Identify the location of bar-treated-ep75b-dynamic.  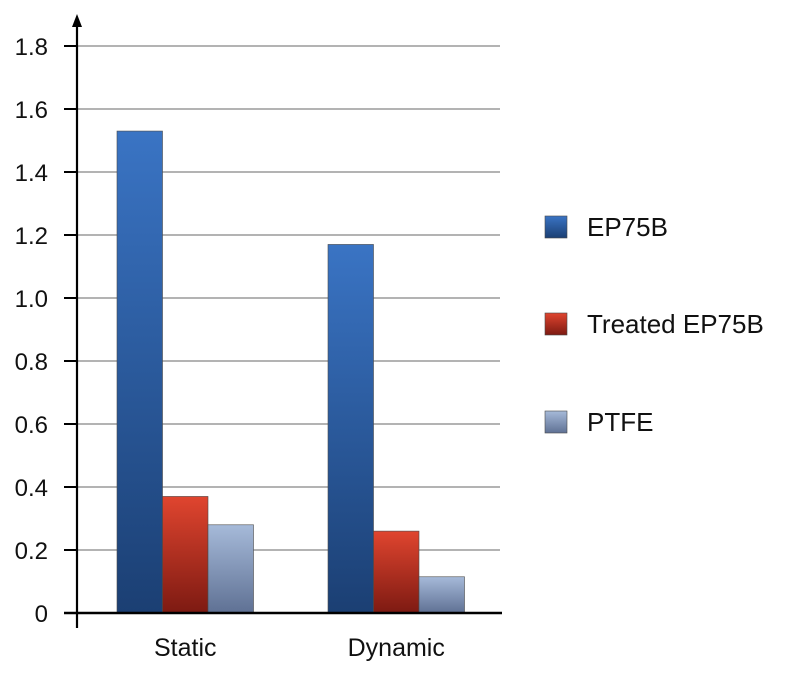
(396, 572).